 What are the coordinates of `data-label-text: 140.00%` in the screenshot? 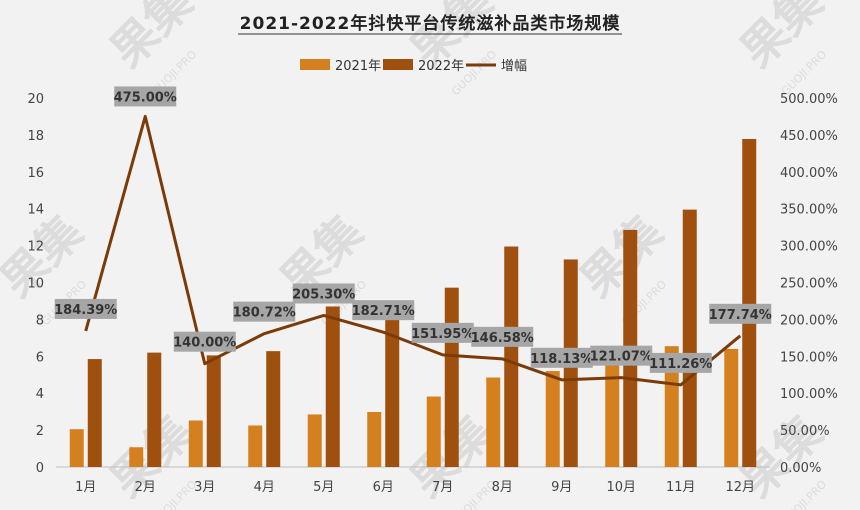 It's located at (204, 343).